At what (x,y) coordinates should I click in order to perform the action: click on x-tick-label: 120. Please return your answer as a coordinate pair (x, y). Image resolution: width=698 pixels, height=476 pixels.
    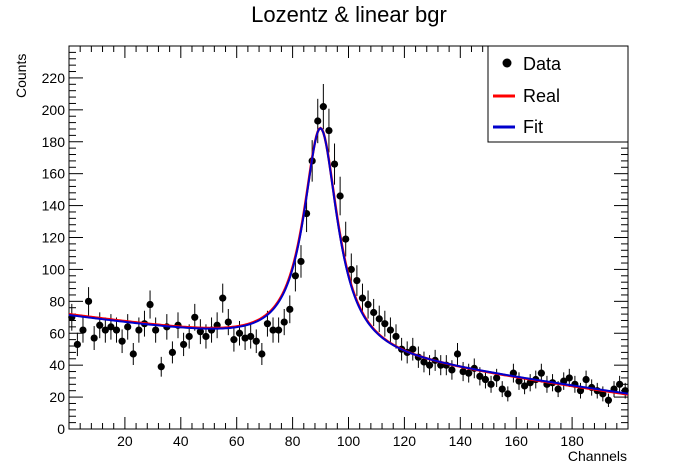
    Looking at the image, I should click on (405, 441).